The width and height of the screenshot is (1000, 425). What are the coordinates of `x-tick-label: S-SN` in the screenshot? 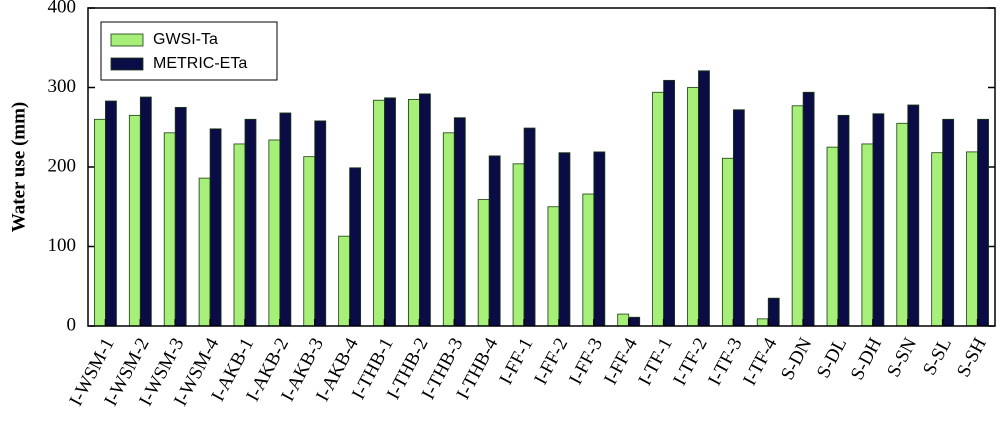 It's located at (902, 357).